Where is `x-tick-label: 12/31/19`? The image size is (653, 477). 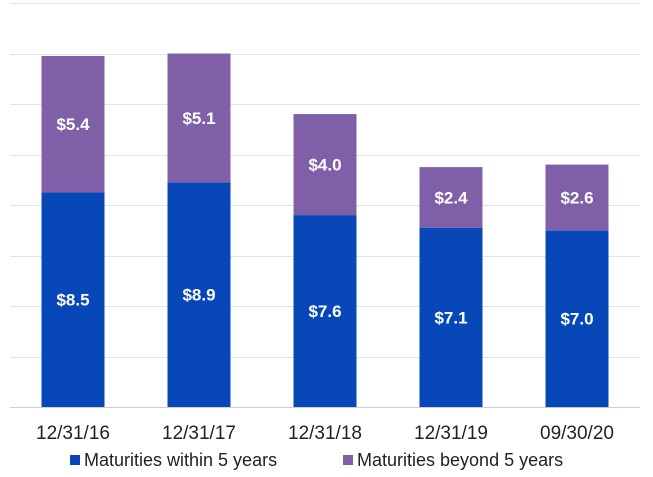 x-tick-label: 12/31/19 is located at coordinates (451, 433).